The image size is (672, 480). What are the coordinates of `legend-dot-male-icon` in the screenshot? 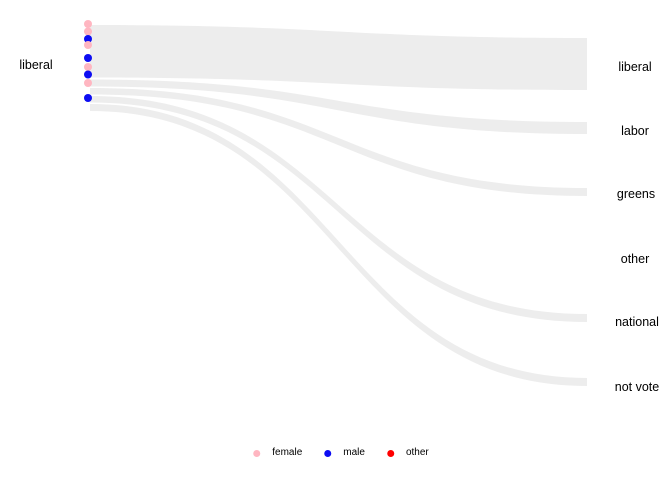 It's located at (328, 453).